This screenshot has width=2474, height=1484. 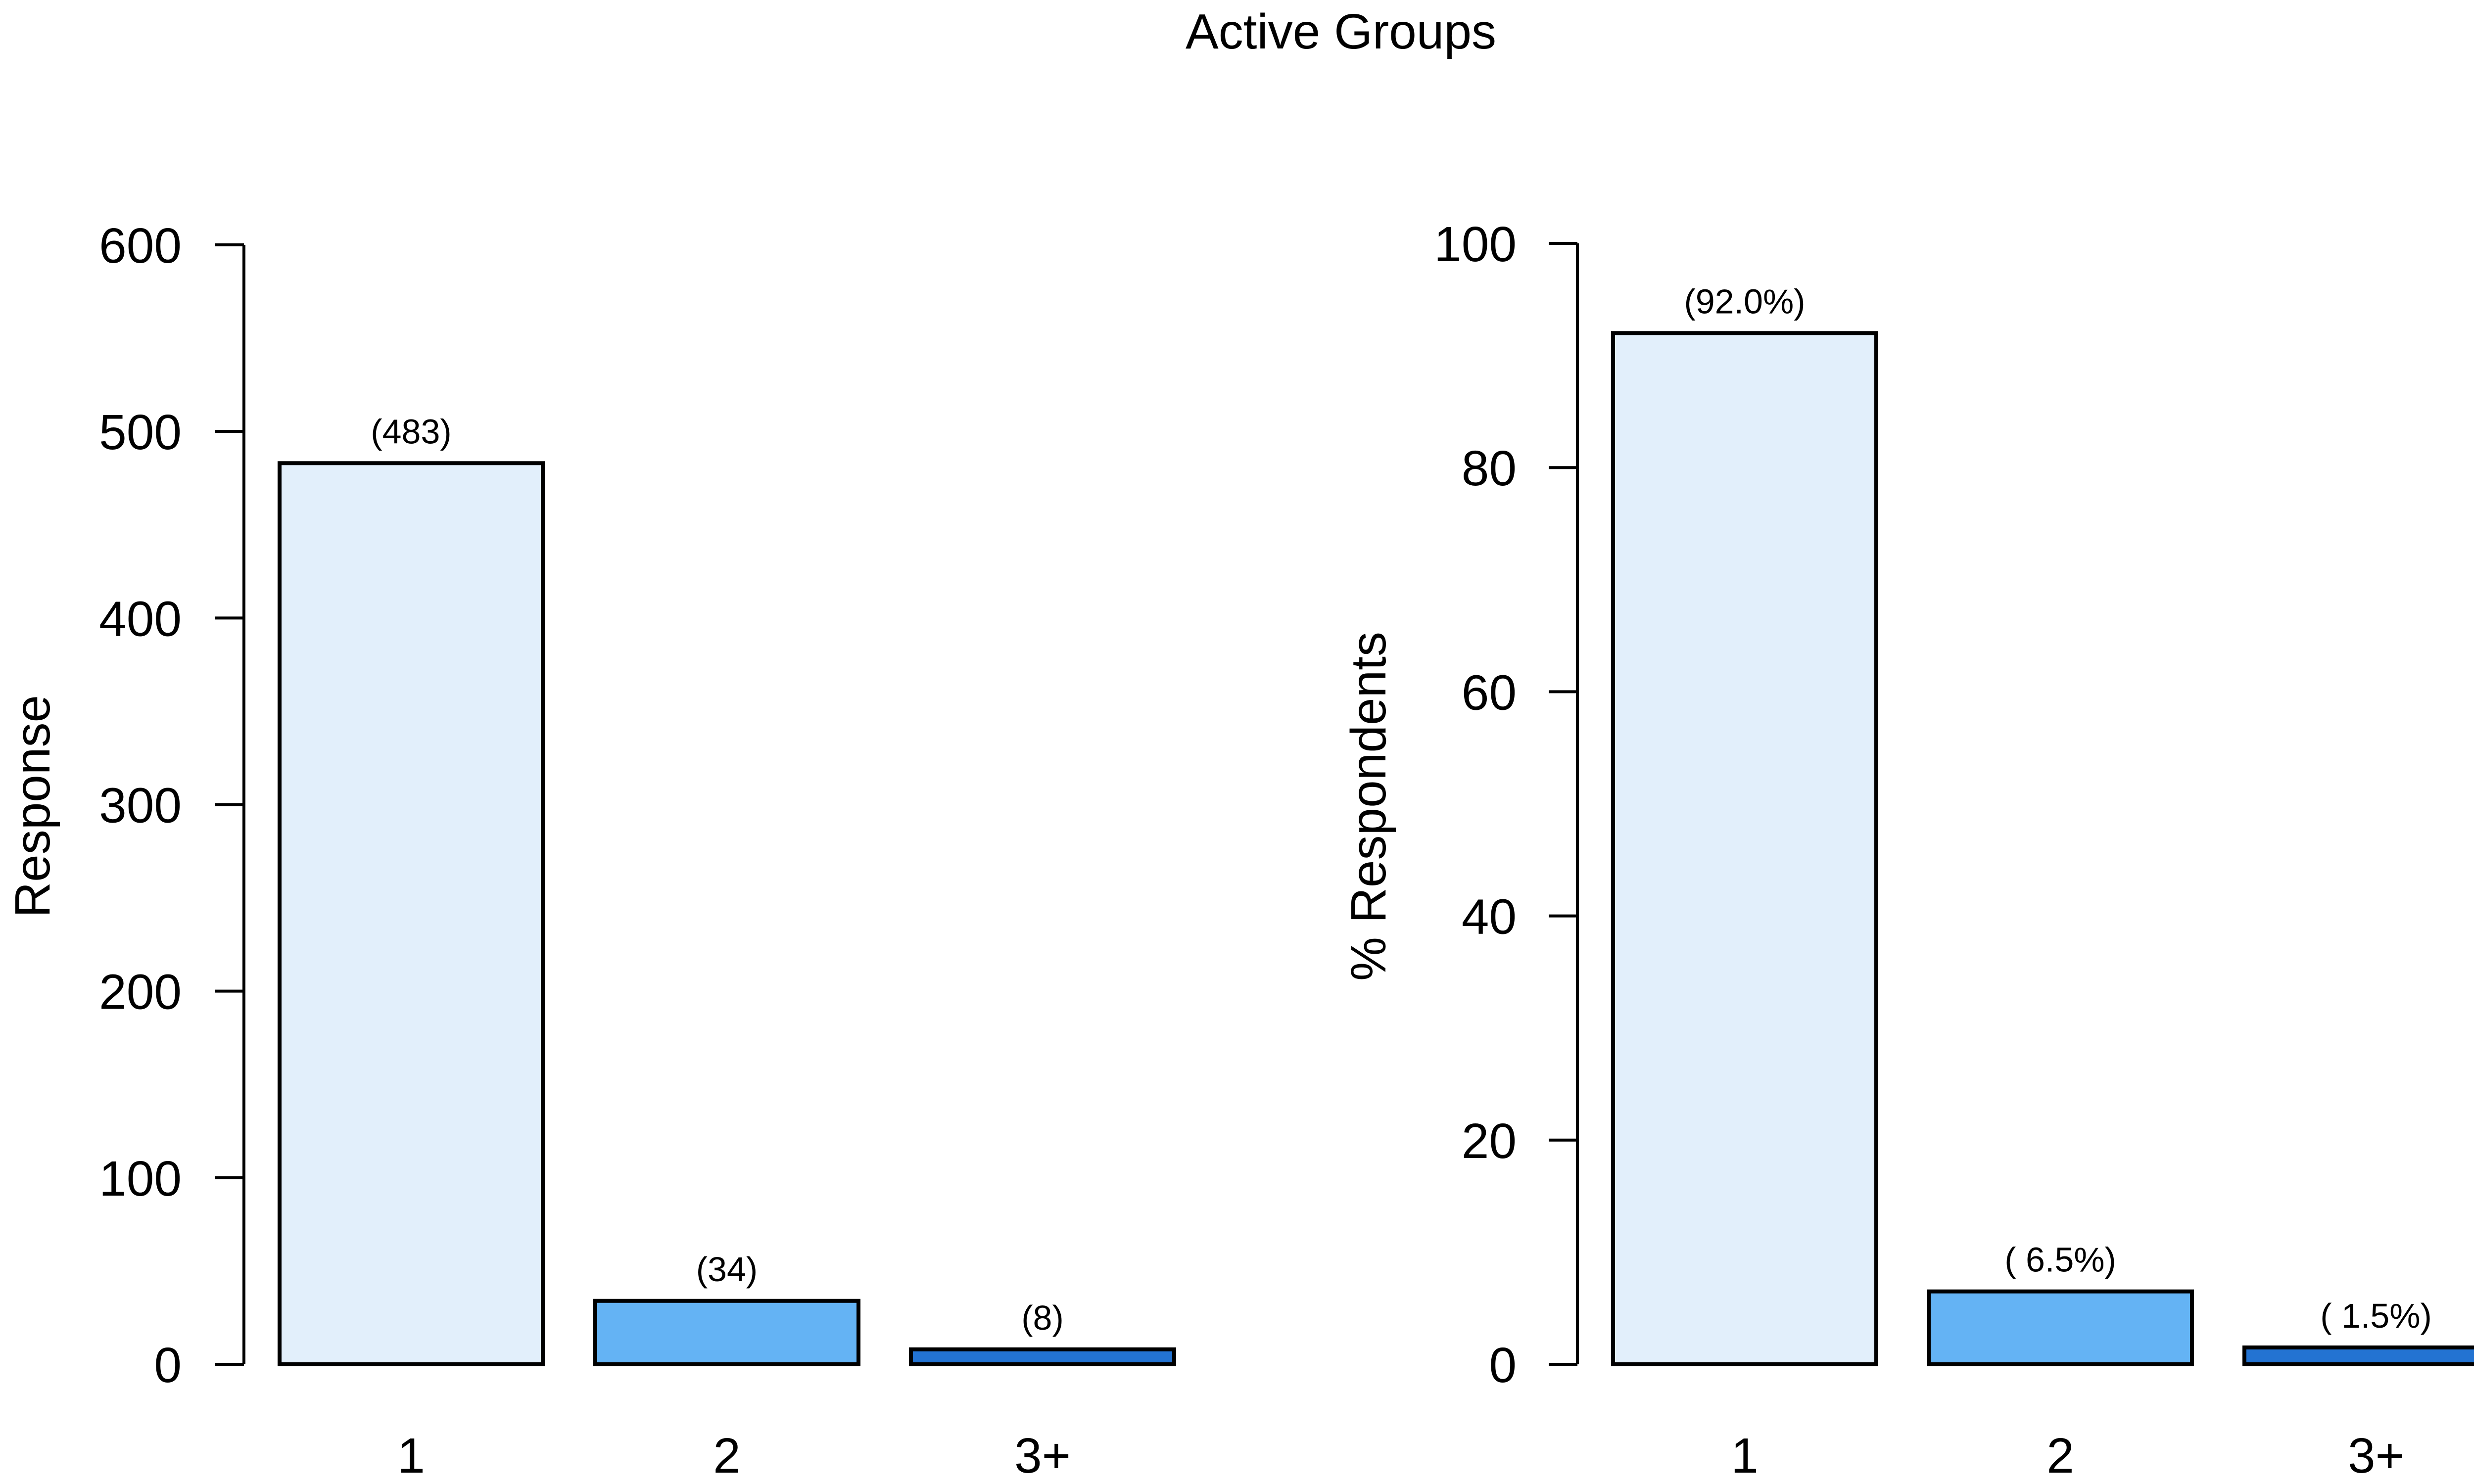 What do you see at coordinates (32, 806) in the screenshot?
I see `y-axis-title: Response` at bounding box center [32, 806].